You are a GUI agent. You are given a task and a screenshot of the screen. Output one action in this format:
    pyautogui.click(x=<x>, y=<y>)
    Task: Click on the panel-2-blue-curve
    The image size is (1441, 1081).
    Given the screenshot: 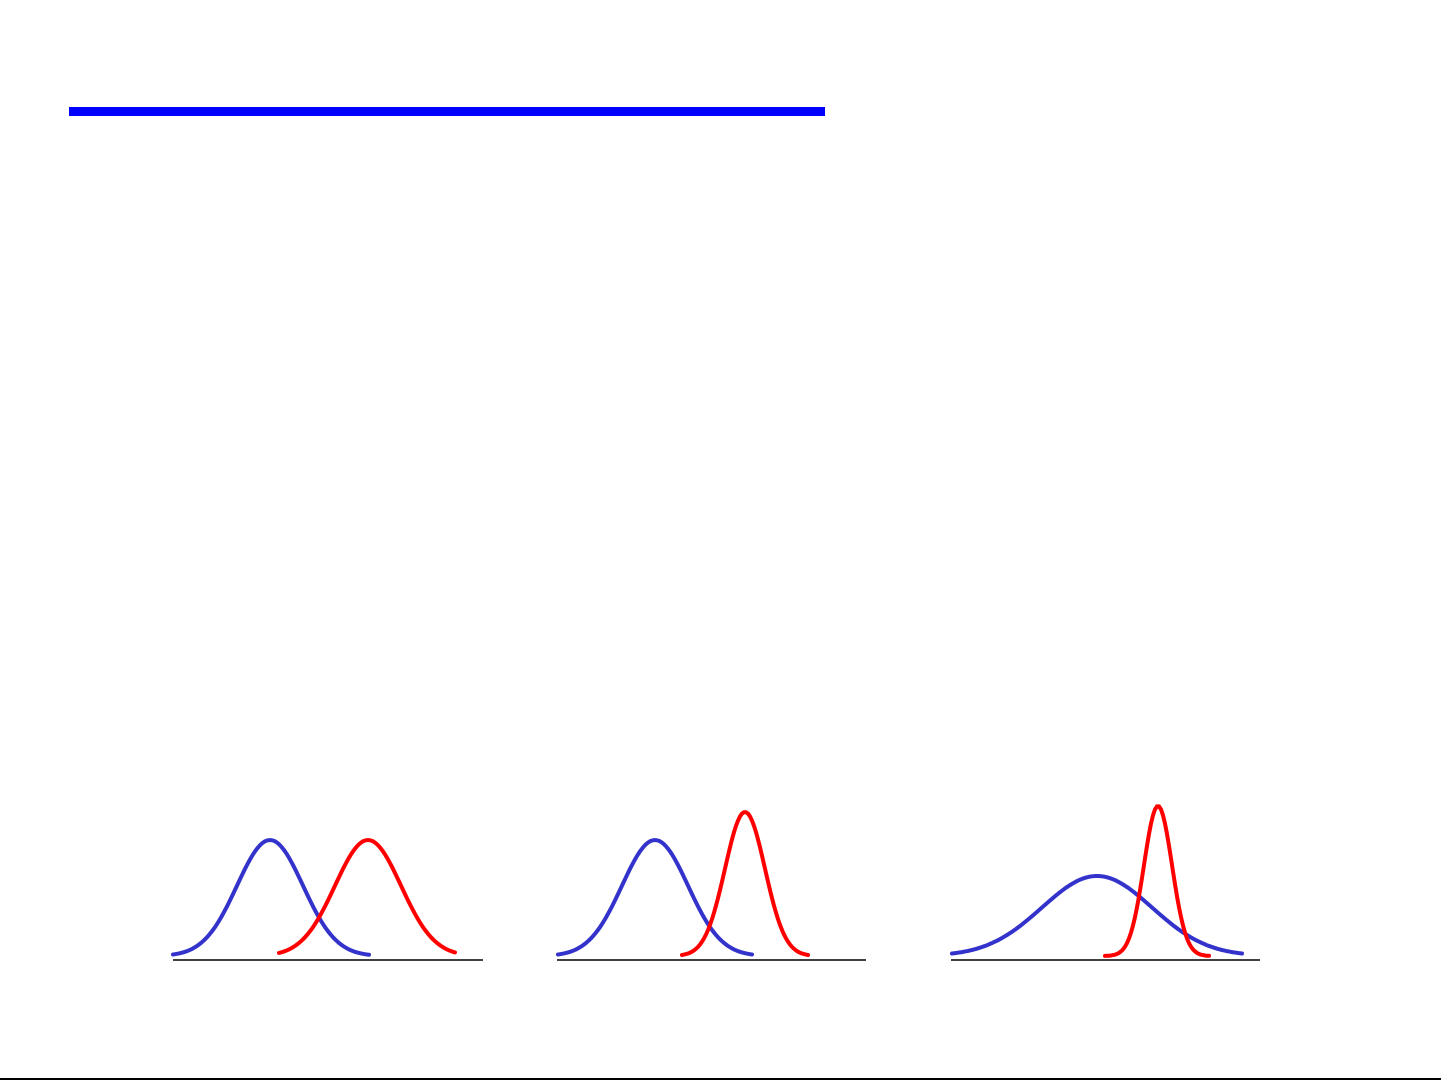 What is the action you would take?
    pyautogui.click(x=655, y=897)
    